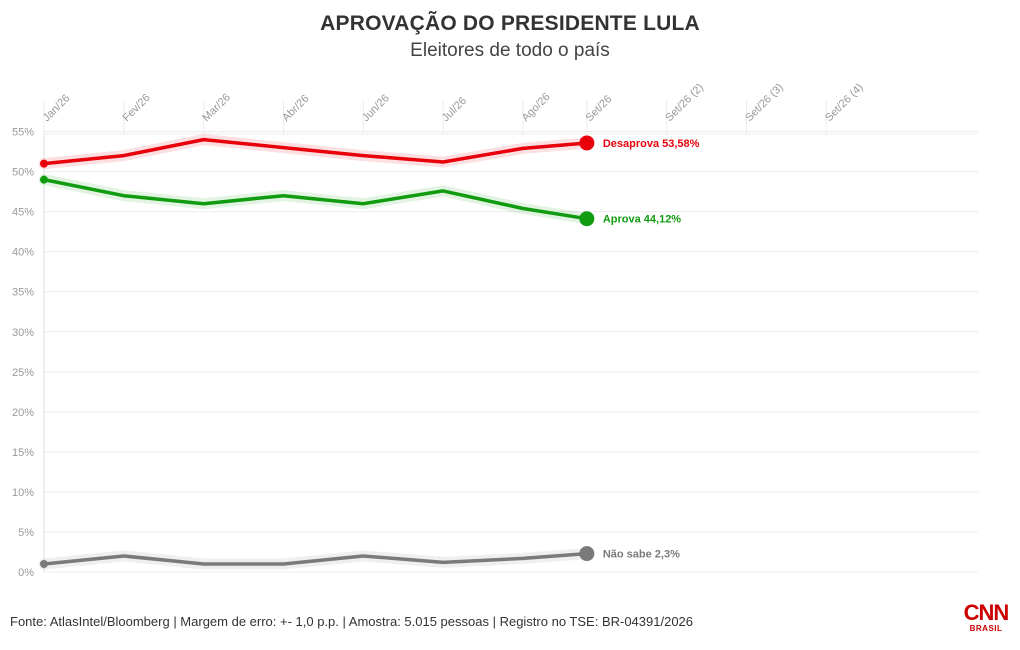  Describe the element at coordinates (216, 107) in the screenshot. I see `x-tick-label: Mar/26` at that location.